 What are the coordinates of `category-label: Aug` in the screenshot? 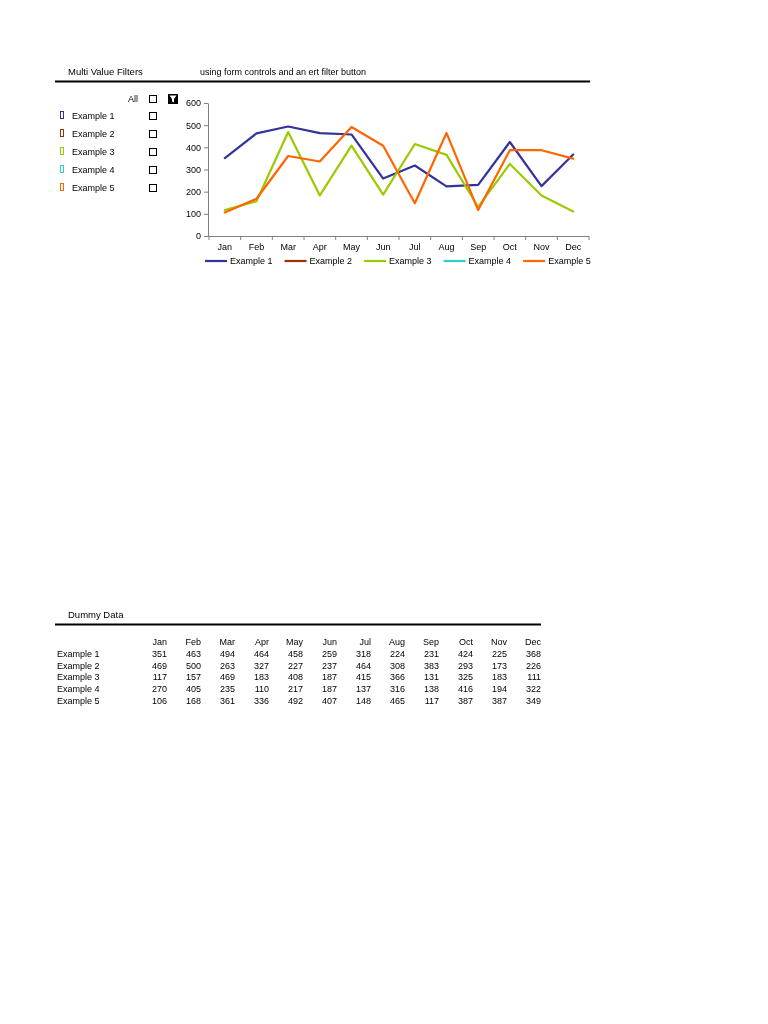 It's located at (396, 642).